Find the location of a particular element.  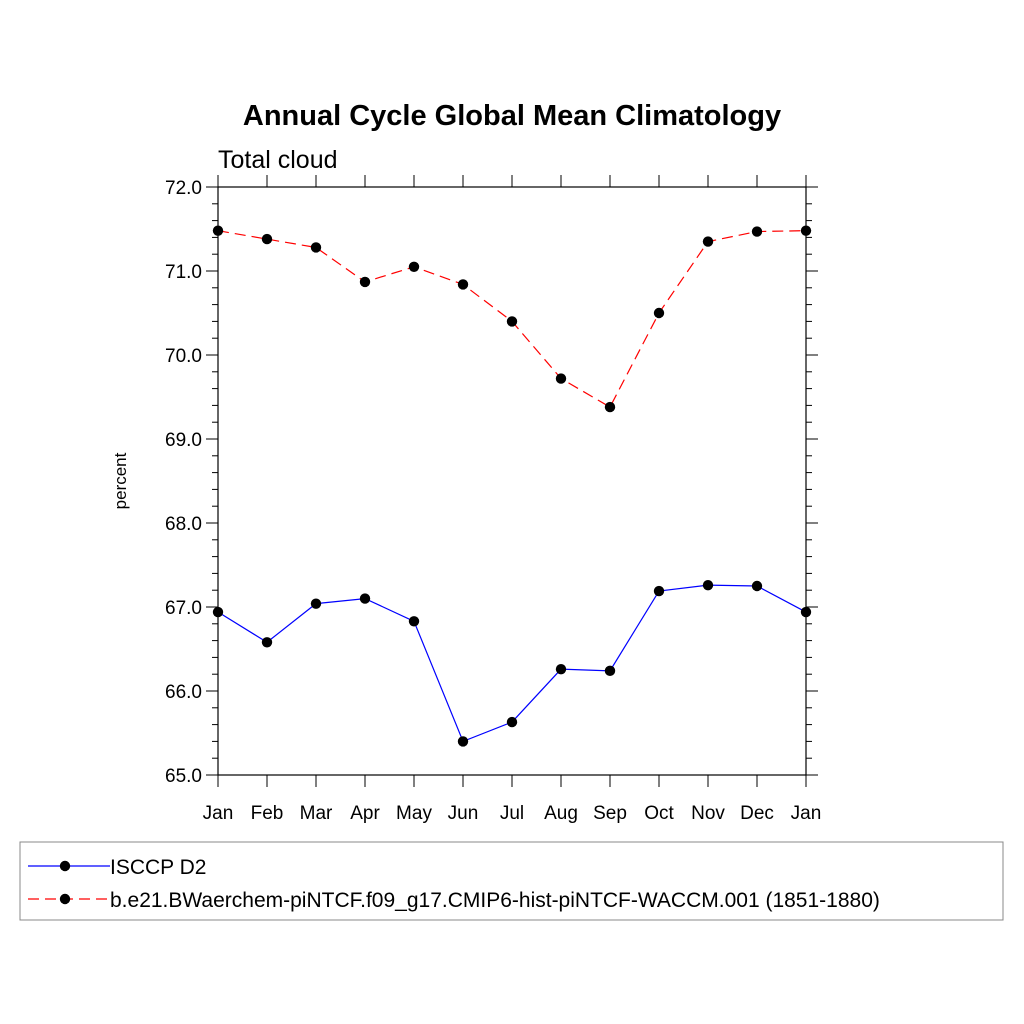

x-tick-label: Oct is located at coordinates (659, 813).